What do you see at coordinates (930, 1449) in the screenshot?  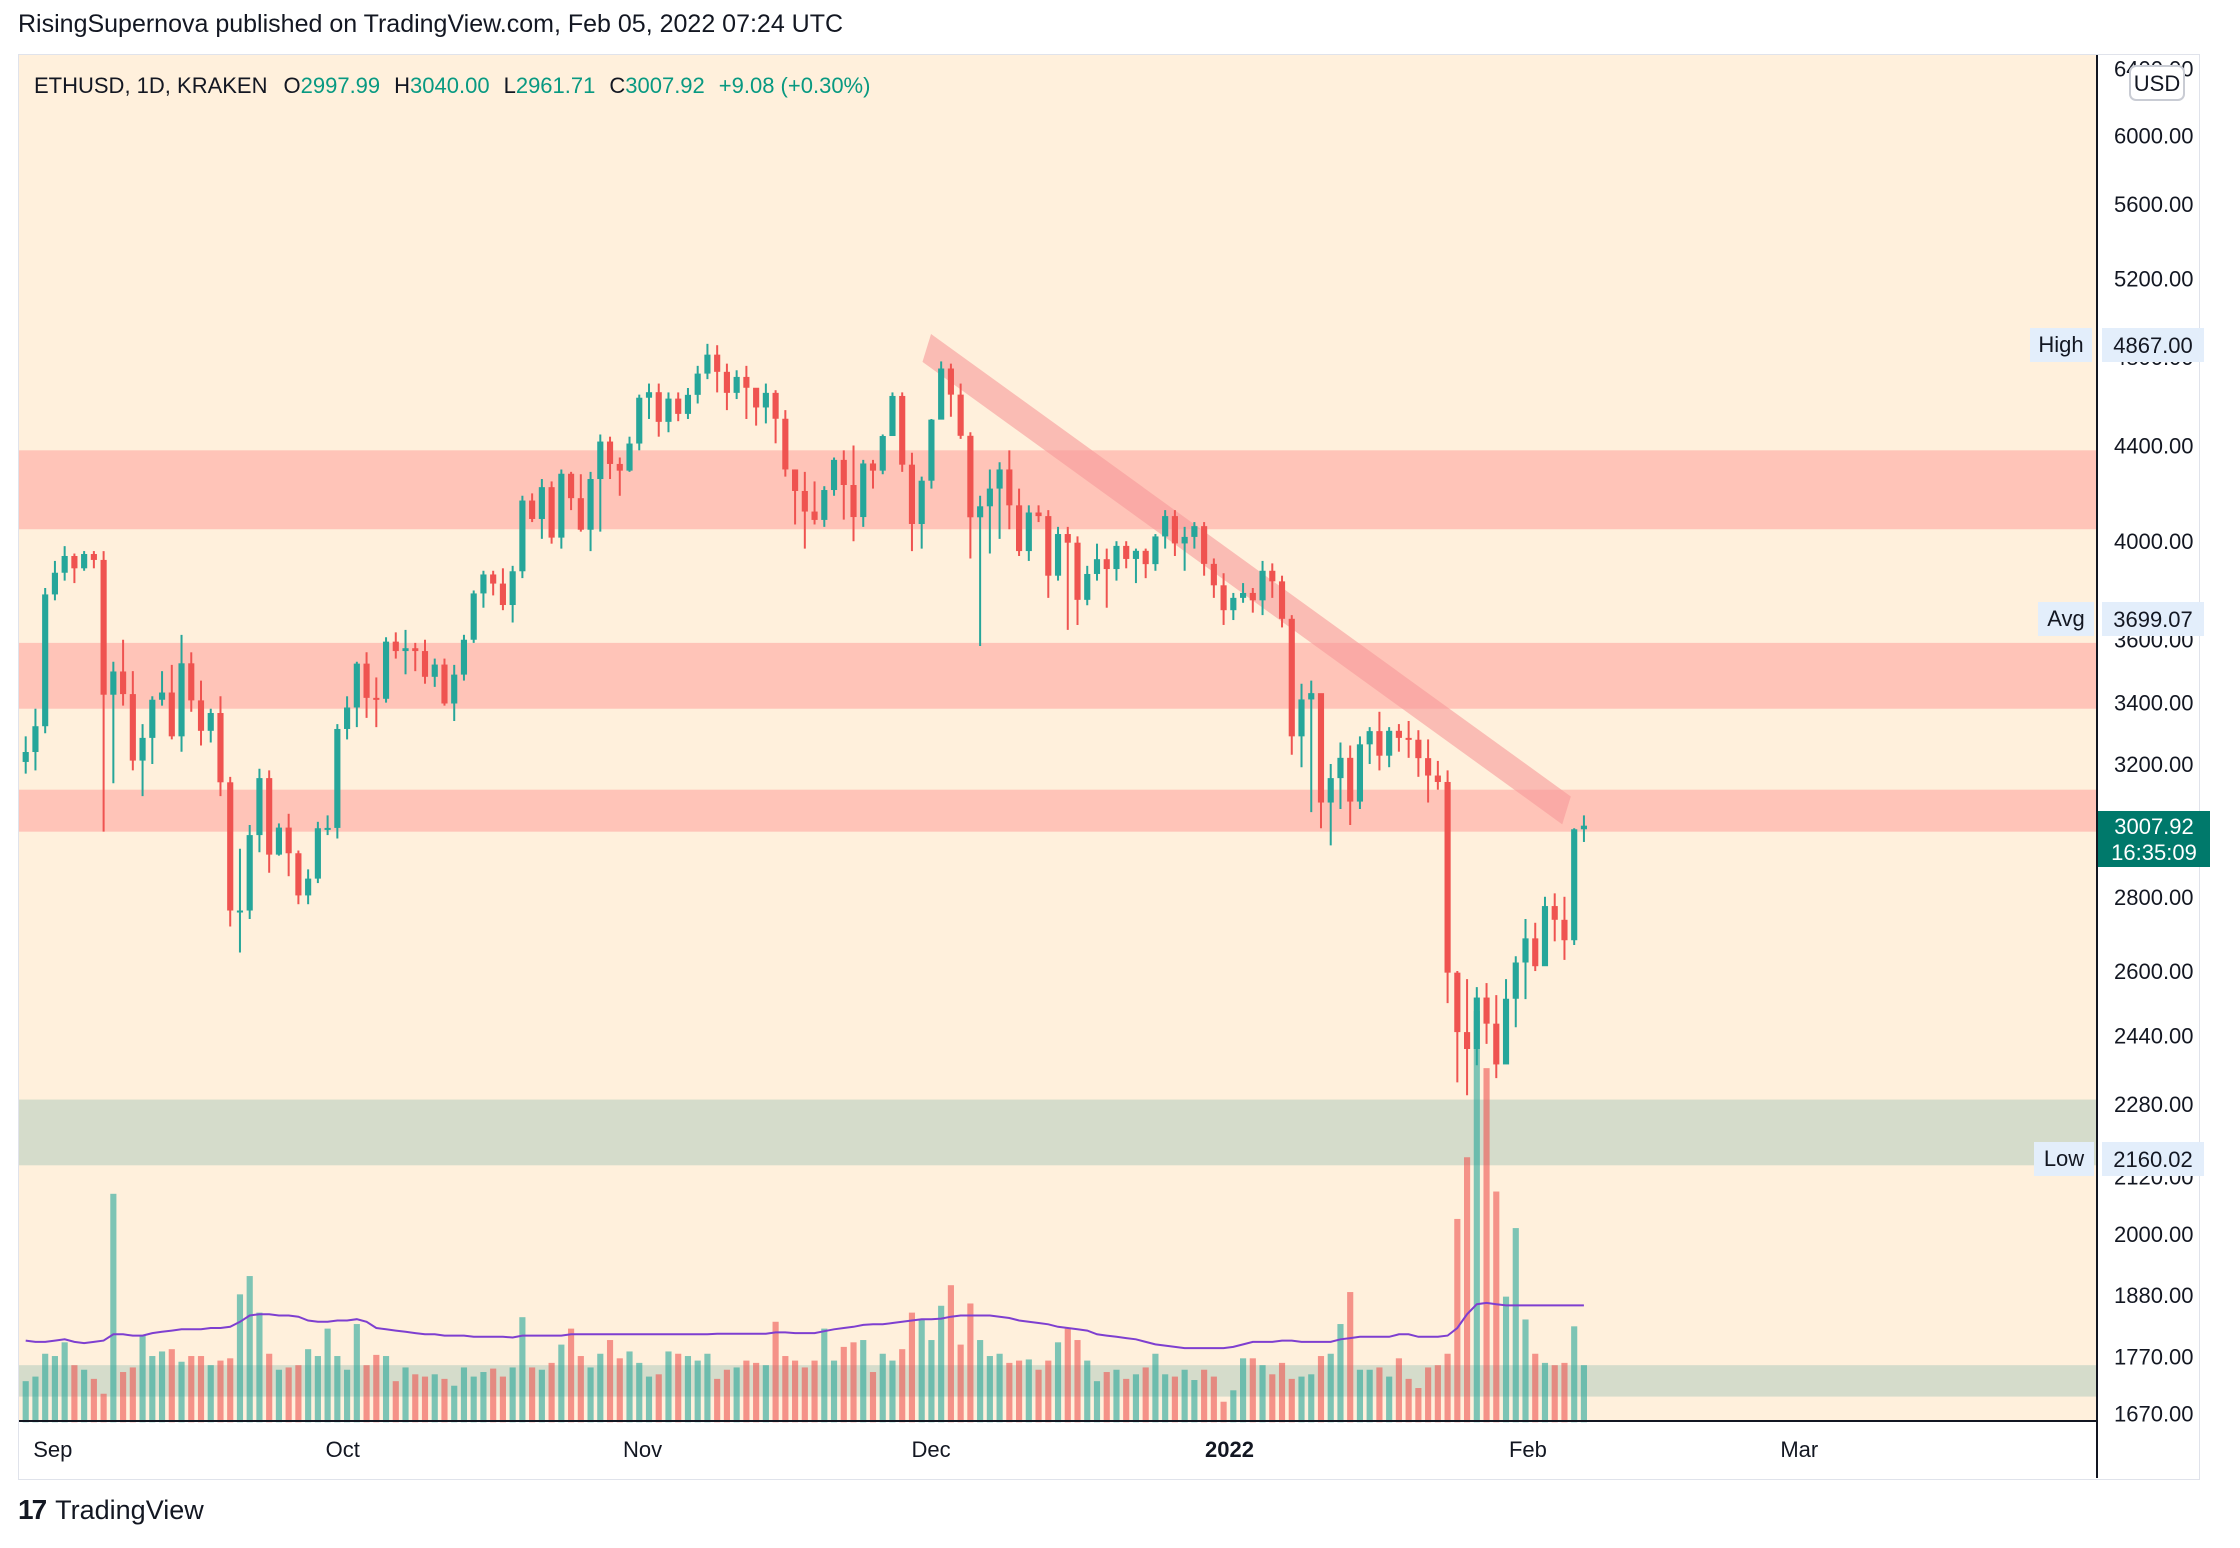 I see `time-tick-label: Dec` at bounding box center [930, 1449].